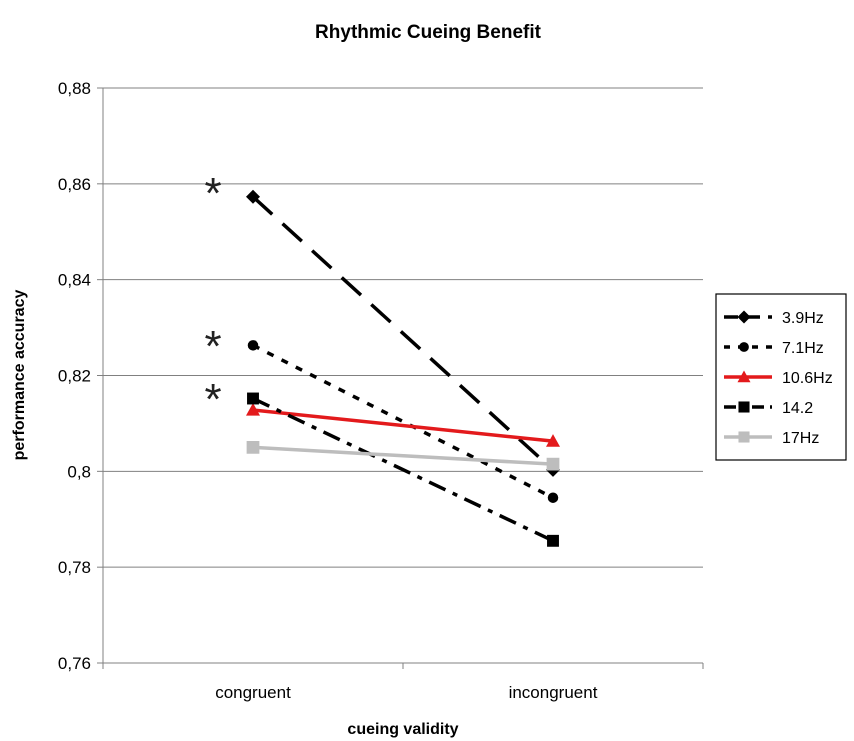  I want to click on series-3-9hz, so click(403, 333).